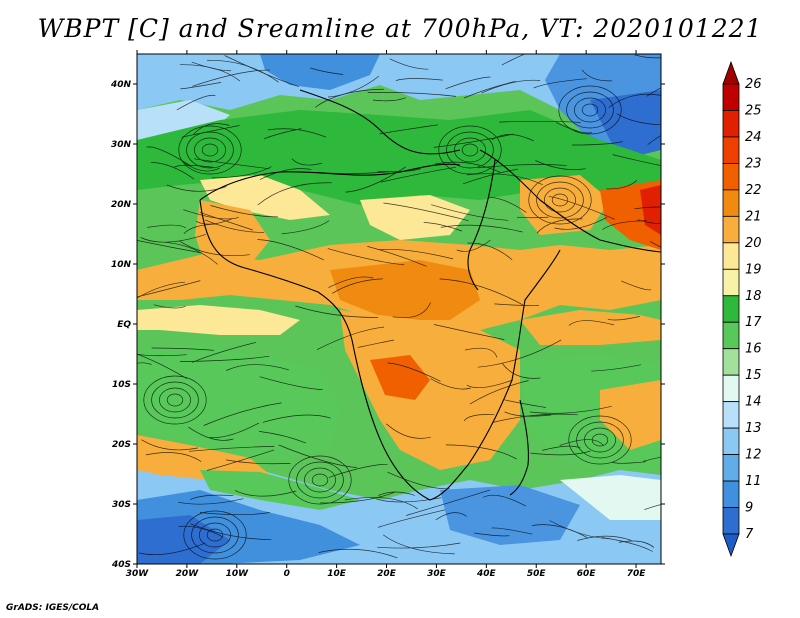 This screenshot has width=800, height=618. I want to click on colorbar-label: 18, so click(753, 296).